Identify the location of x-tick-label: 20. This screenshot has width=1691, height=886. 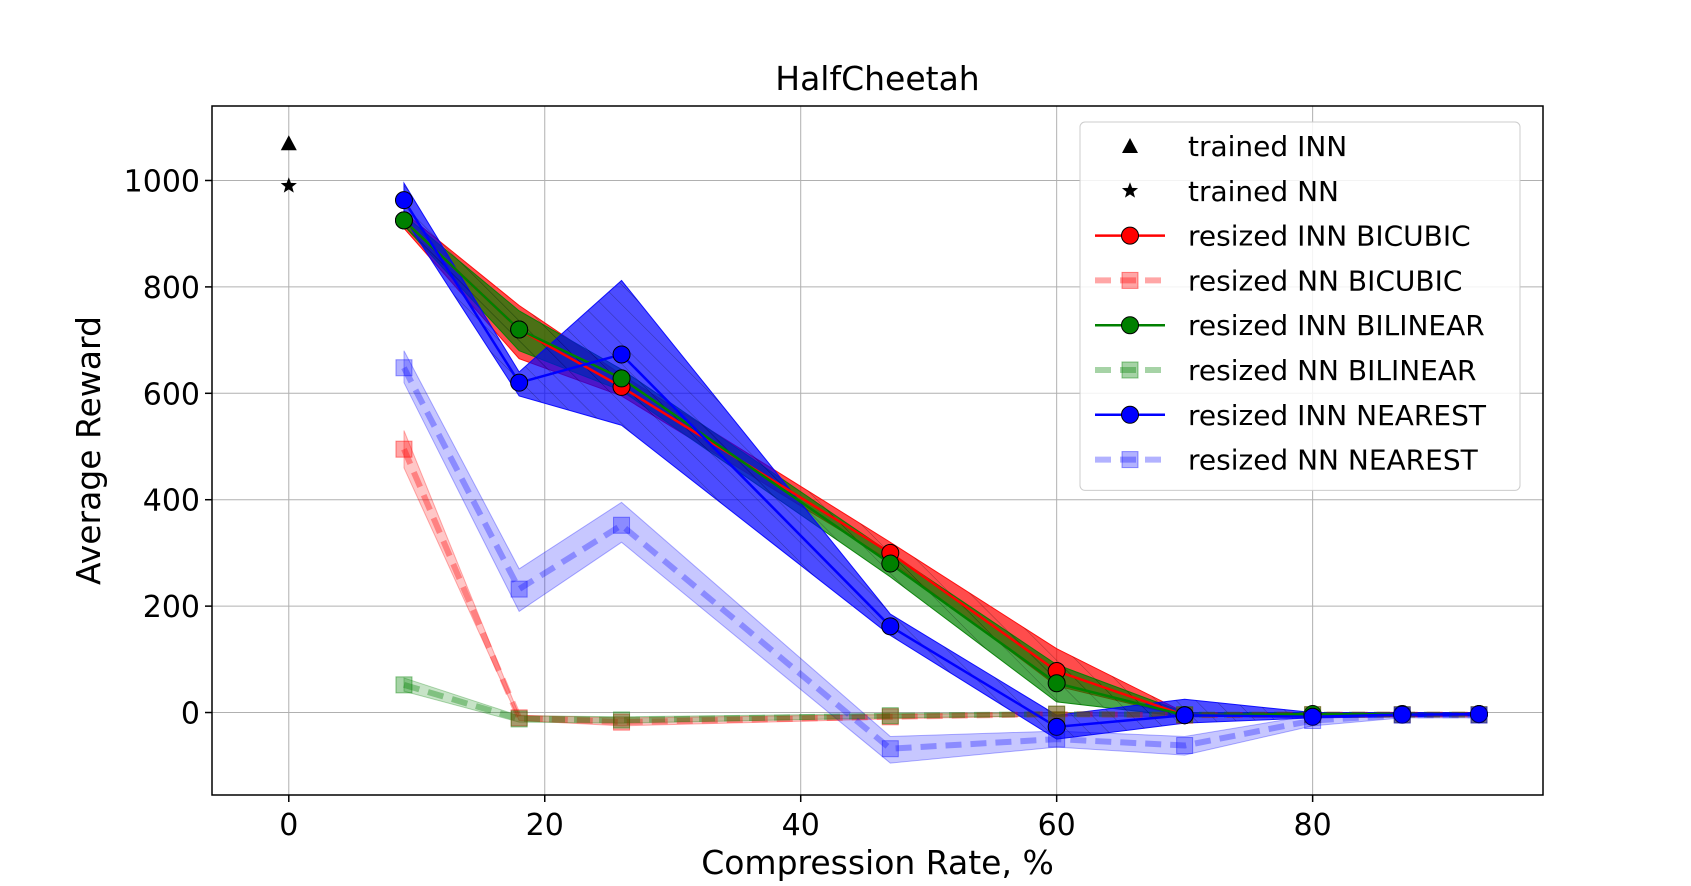
(545, 825).